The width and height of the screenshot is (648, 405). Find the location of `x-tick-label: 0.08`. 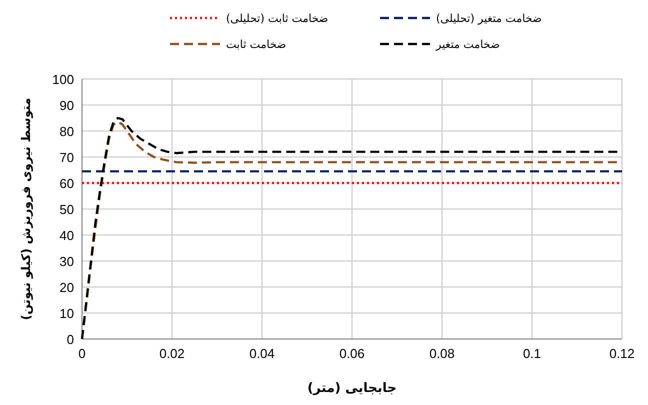

x-tick-label: 0.08 is located at coordinates (442, 353).